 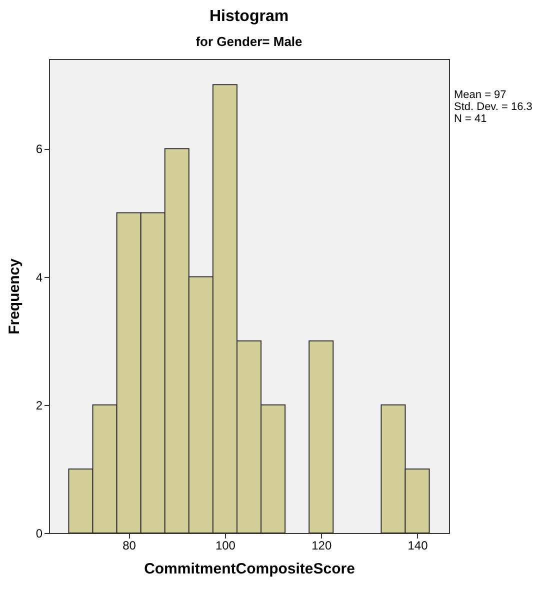 I want to click on y-tick-label: 0, so click(x=39, y=533).